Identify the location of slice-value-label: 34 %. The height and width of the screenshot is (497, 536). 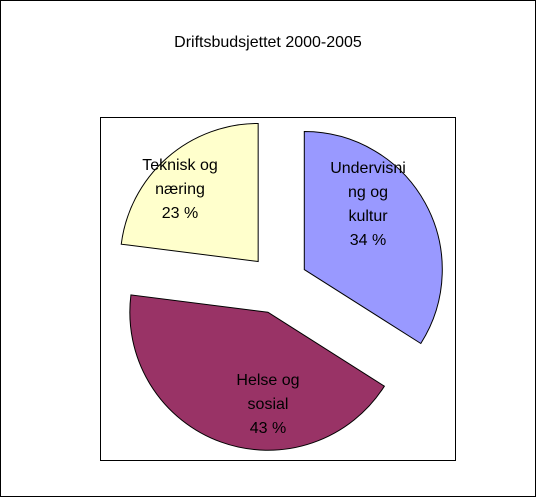
(368, 240).